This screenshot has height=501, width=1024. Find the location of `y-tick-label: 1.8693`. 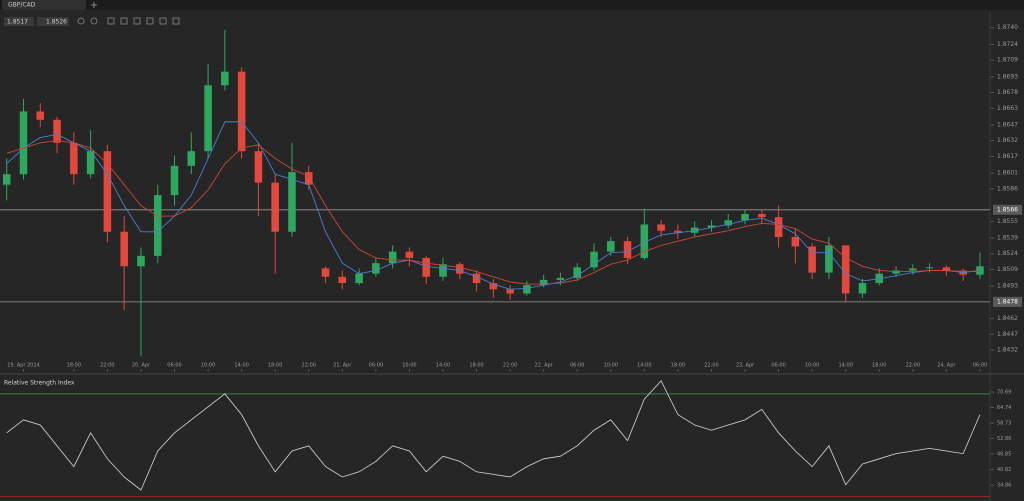

y-tick-label: 1.8693 is located at coordinates (1007, 76).